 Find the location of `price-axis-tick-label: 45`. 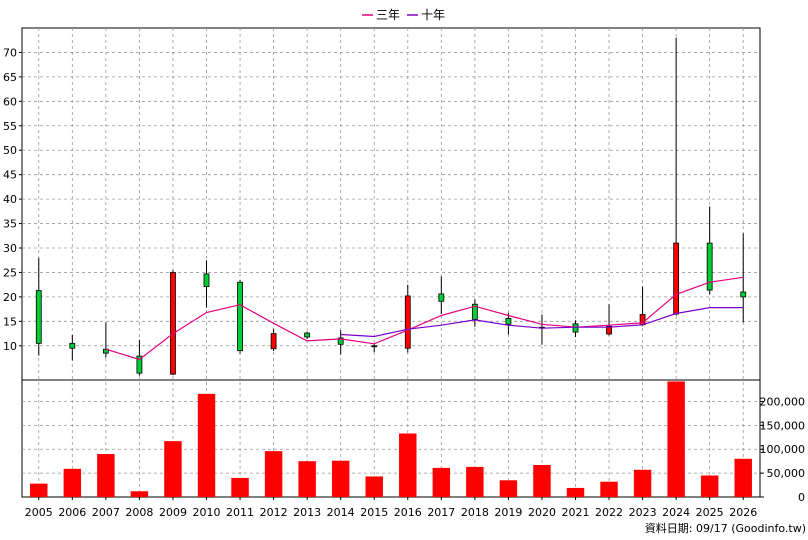

price-axis-tick-label: 45 is located at coordinates (10, 175).